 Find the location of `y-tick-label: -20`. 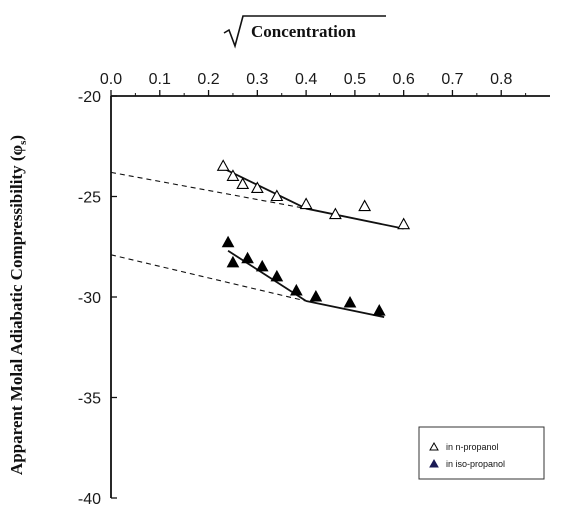

y-tick-label: -20 is located at coordinates (89, 97).